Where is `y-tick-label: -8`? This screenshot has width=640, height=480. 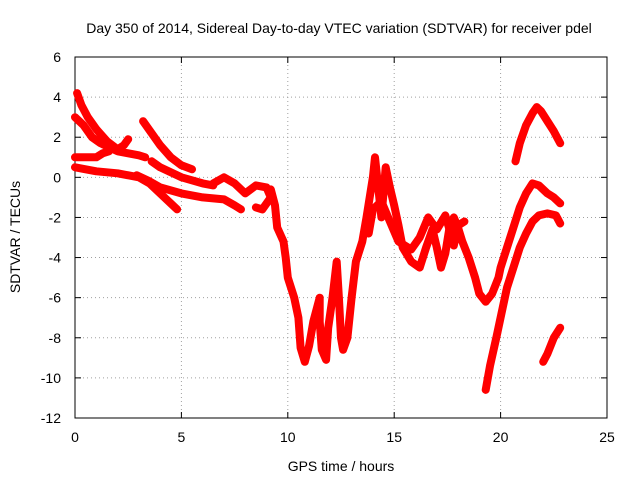 y-tick-label: -8 is located at coordinates (55, 338).